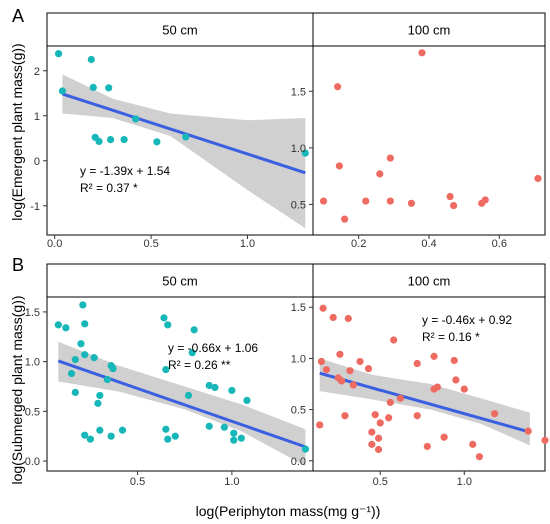 The image size is (550, 524). I want to click on y-tick-label: 0, so click(37, 162).